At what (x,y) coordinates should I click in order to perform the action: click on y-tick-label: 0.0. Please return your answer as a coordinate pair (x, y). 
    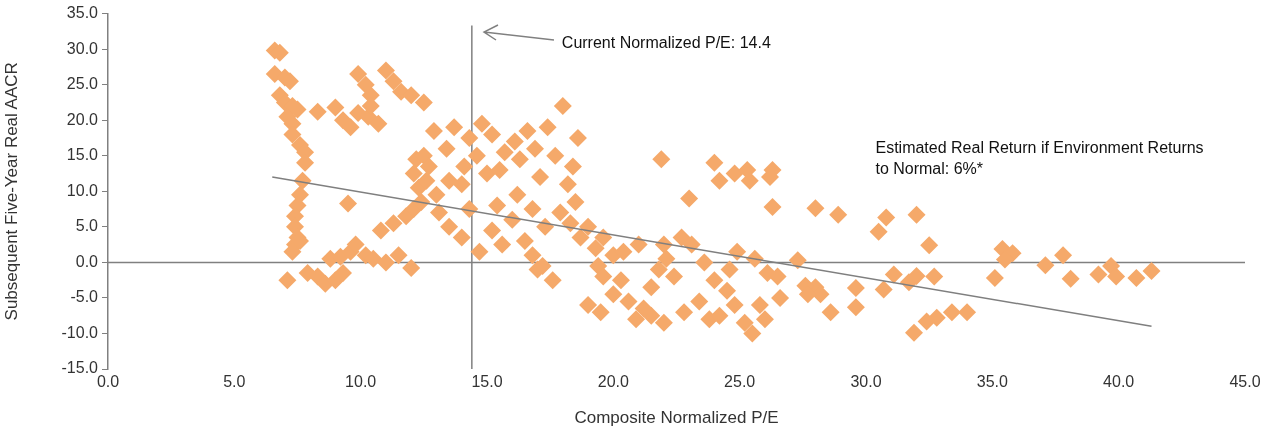
    Looking at the image, I should click on (87, 261).